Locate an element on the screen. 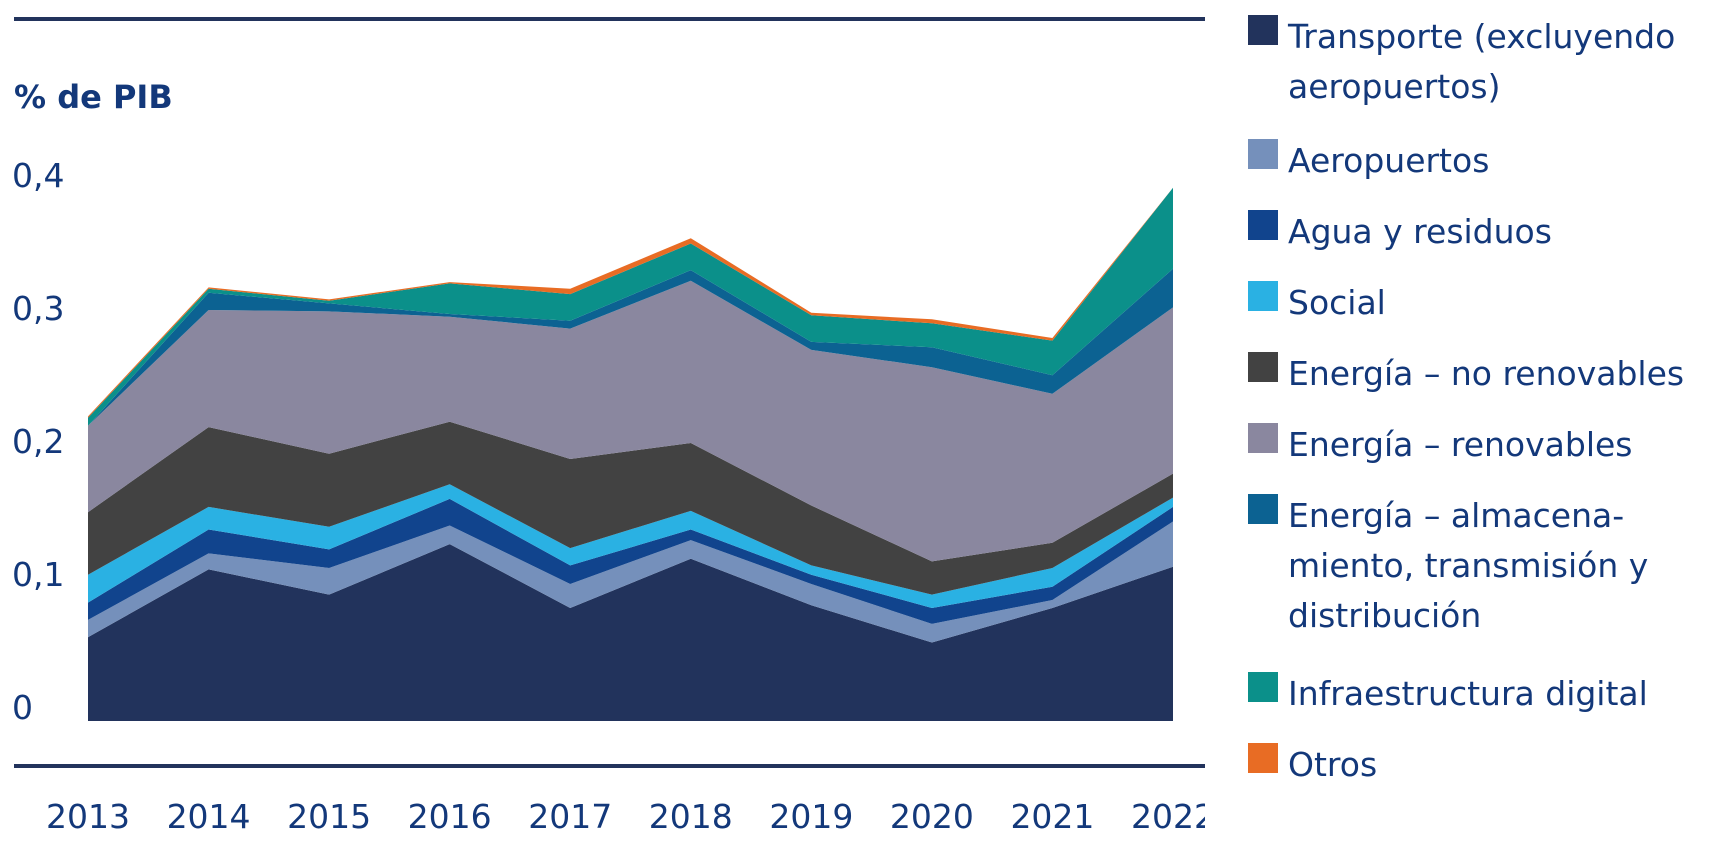  x-tick-label: 2017 is located at coordinates (570, 816).